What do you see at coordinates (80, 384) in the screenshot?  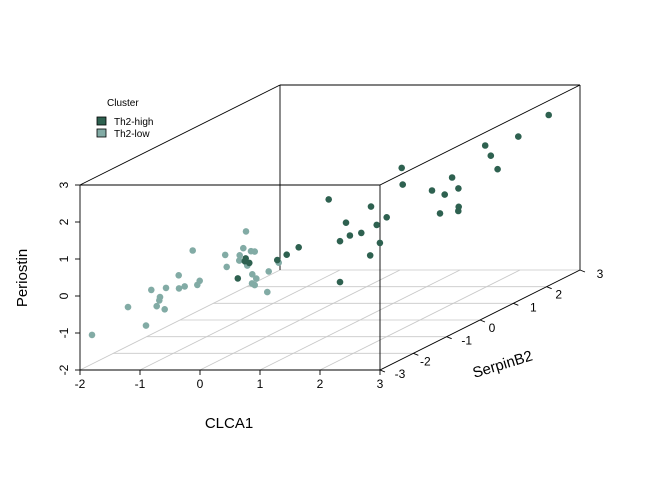 I see `x-tick-label: -2` at bounding box center [80, 384].